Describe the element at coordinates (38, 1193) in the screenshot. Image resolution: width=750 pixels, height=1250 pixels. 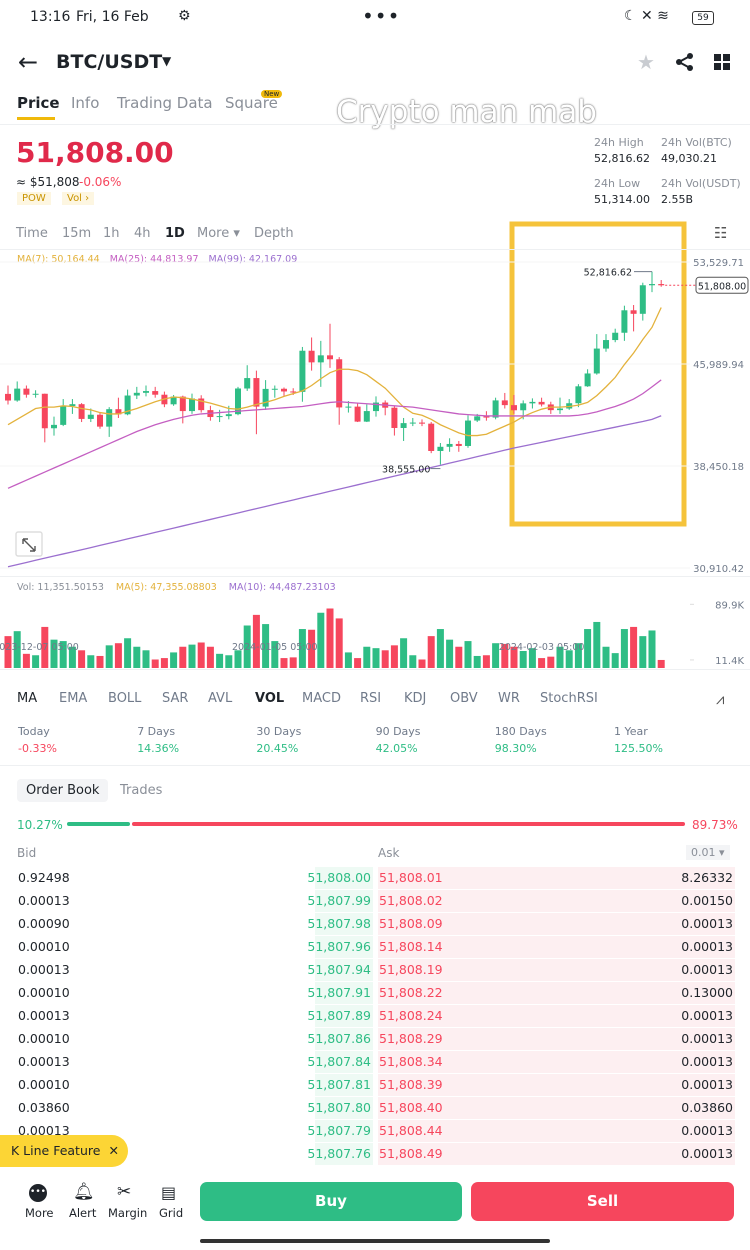
I see `nav-icon: •••` at that location.